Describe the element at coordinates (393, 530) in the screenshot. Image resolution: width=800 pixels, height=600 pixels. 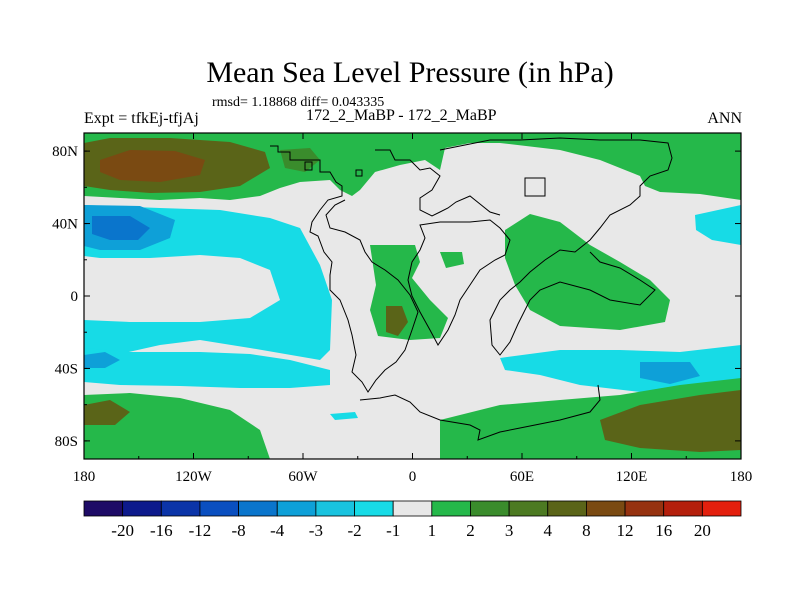
I see `colorbar-label: -1` at that location.